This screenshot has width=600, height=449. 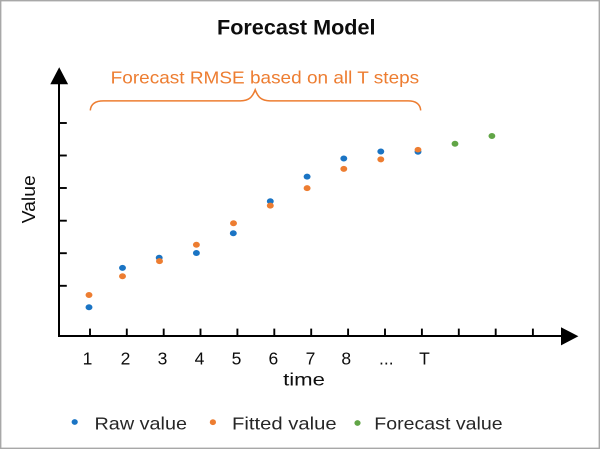 What do you see at coordinates (274, 358) in the screenshot?
I see `svg-text: 6` at bounding box center [274, 358].